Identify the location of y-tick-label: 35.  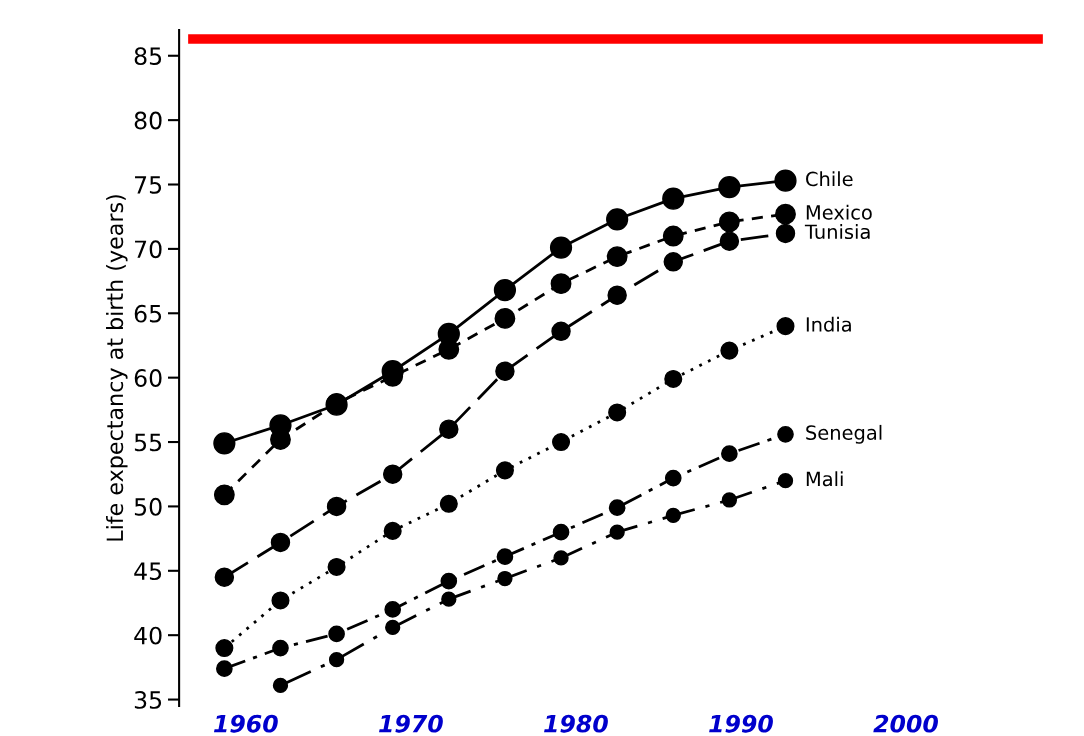
(148, 700).